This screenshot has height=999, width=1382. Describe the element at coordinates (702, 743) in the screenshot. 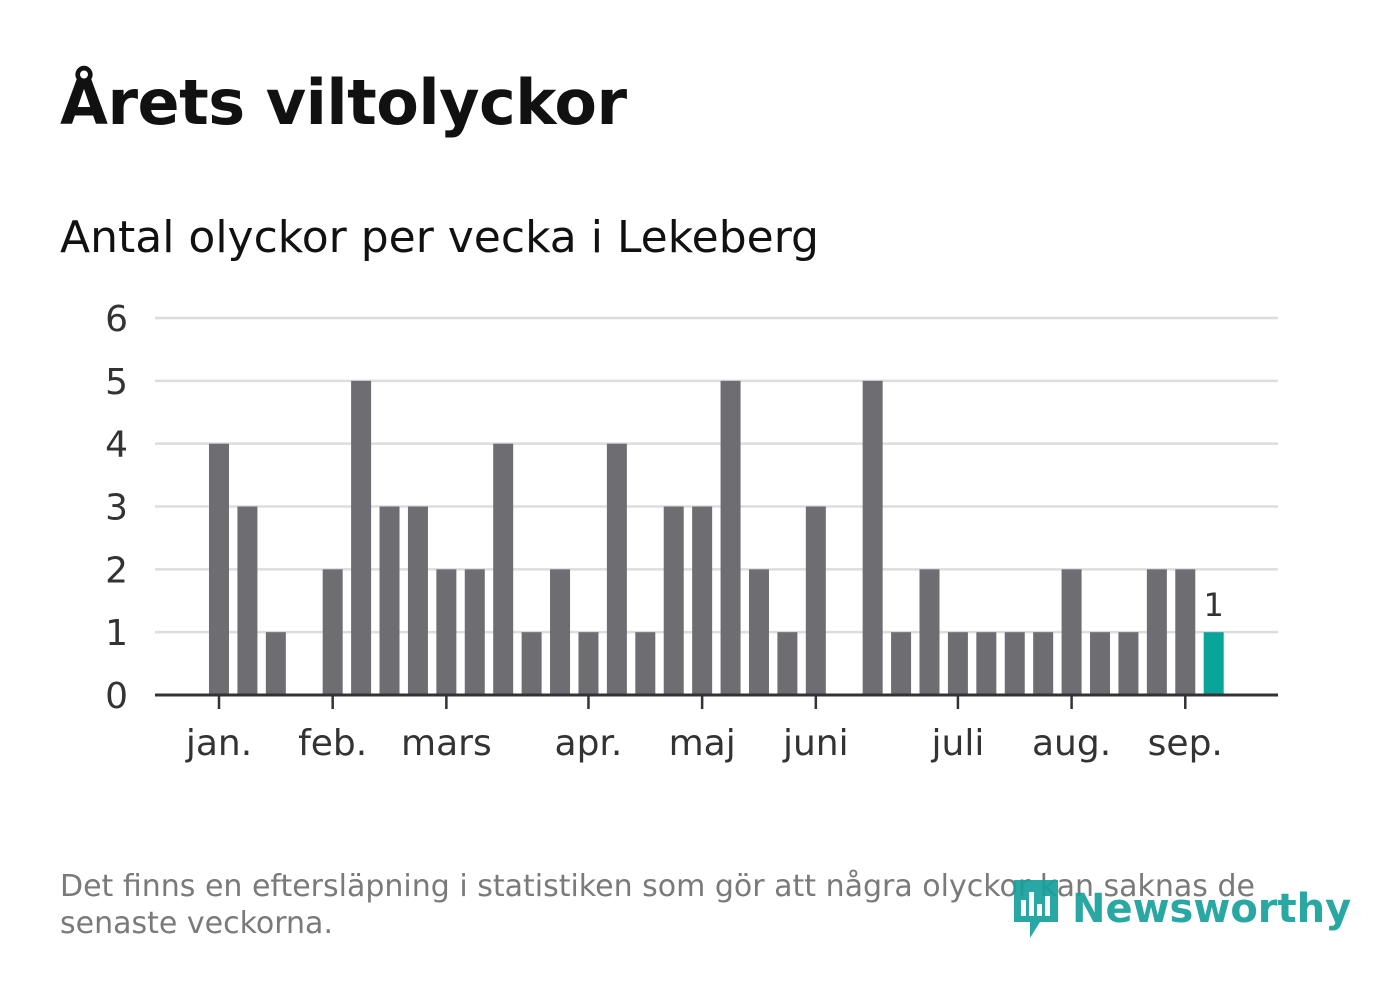

I see `x-tick-label: maj` at that location.